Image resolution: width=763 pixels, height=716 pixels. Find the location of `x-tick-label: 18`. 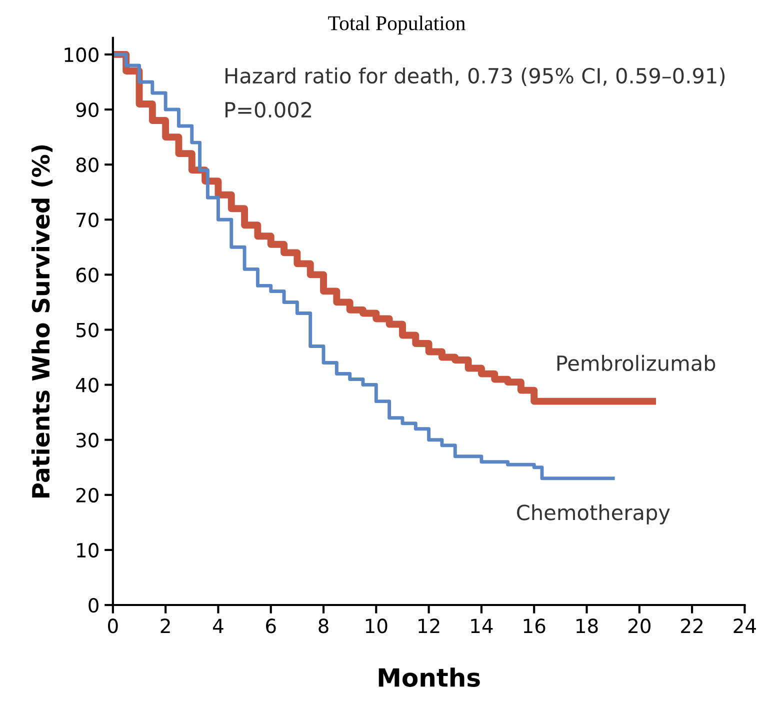

x-tick-label: 18 is located at coordinates (587, 626).